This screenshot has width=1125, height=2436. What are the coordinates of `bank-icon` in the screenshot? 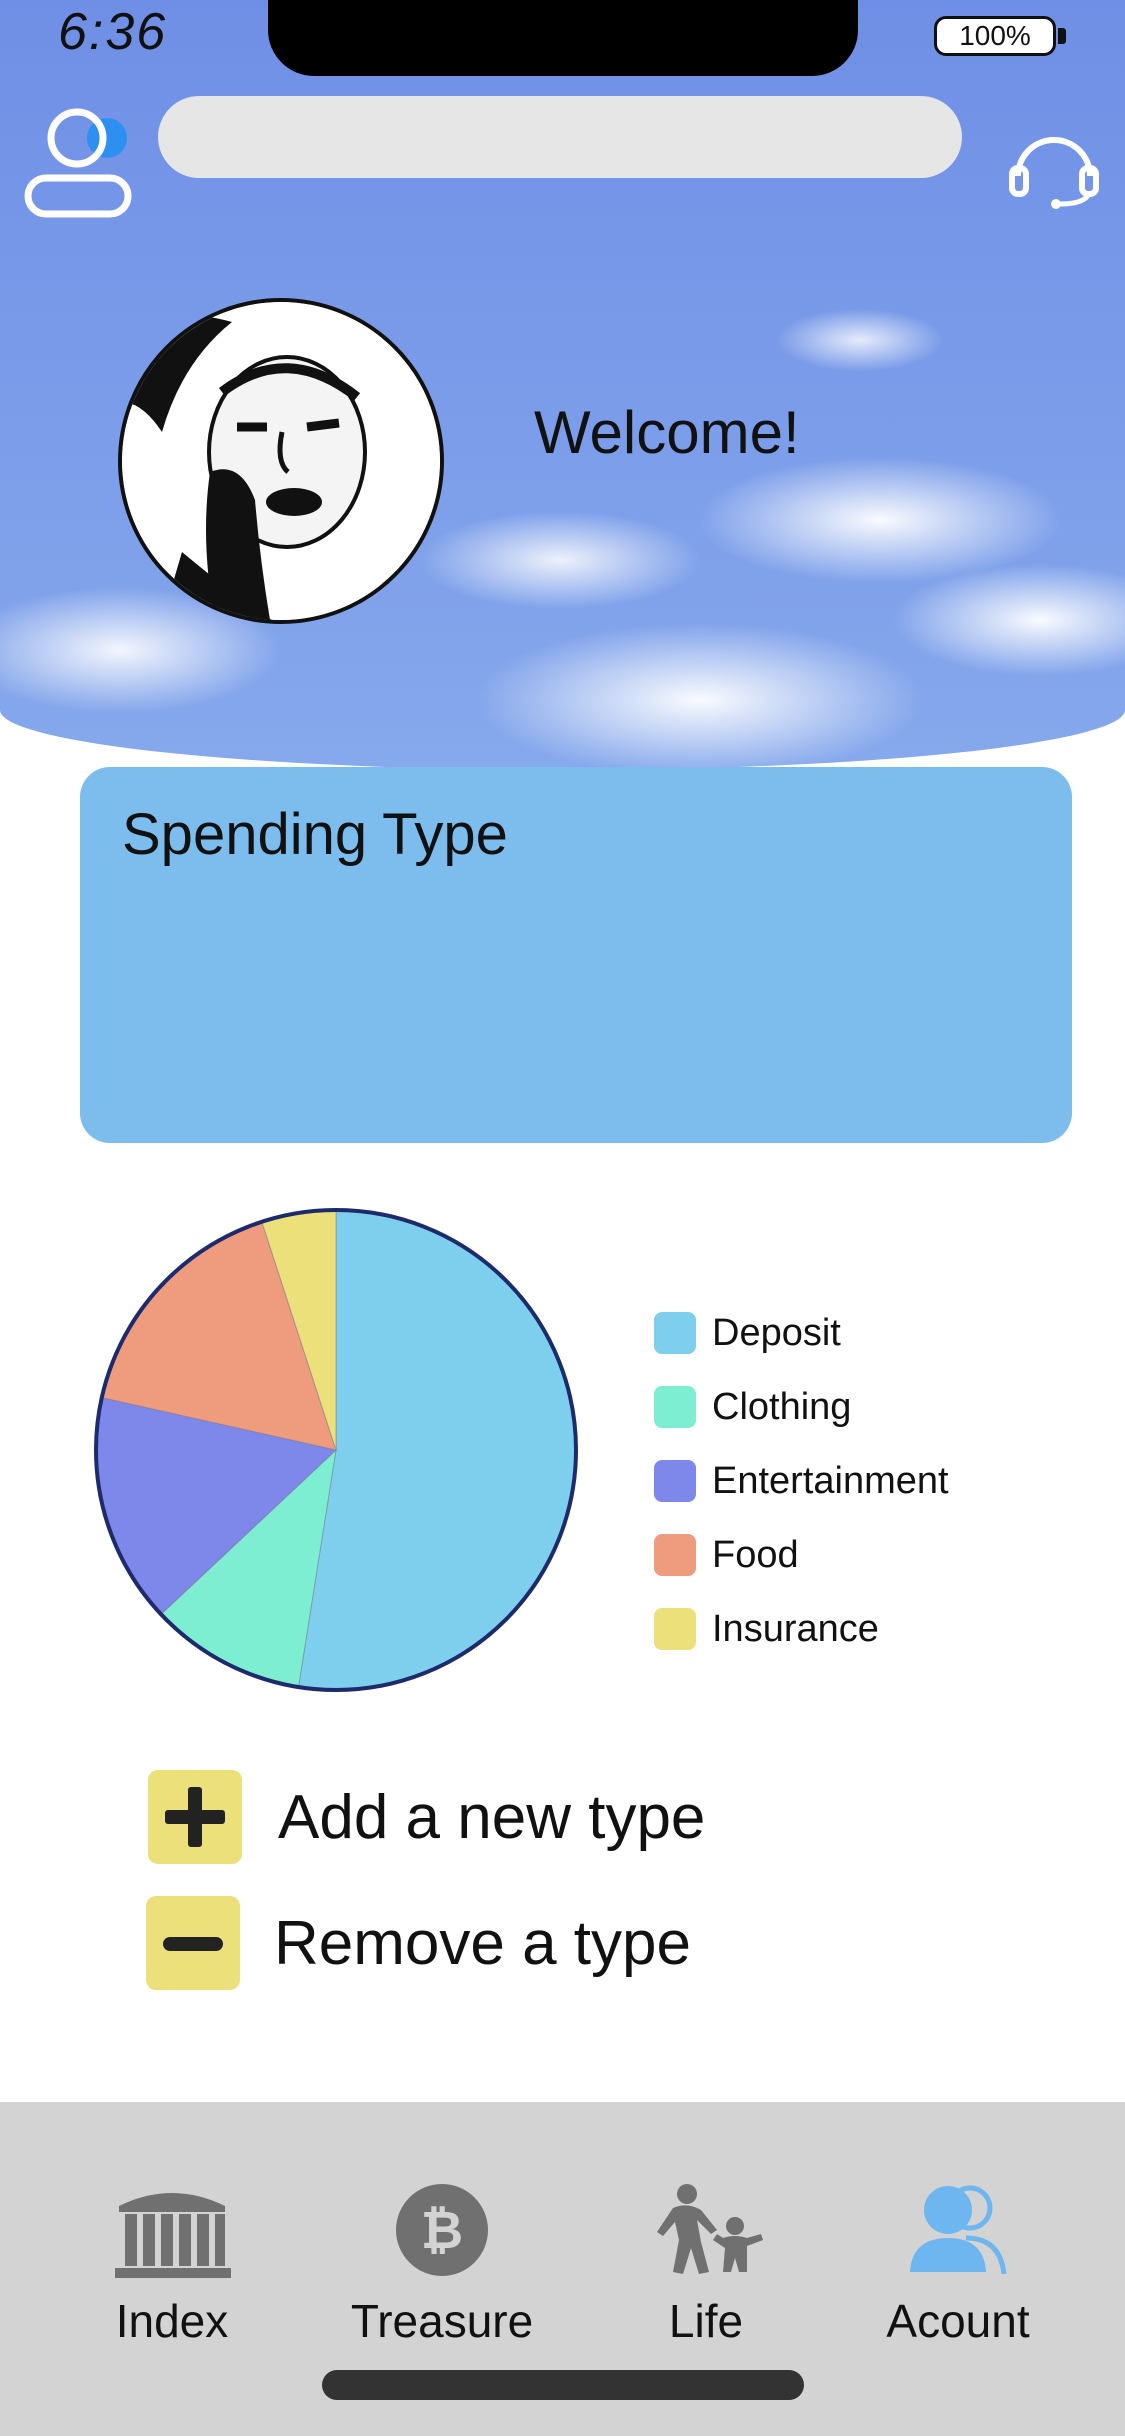 It's located at (173, 2235).